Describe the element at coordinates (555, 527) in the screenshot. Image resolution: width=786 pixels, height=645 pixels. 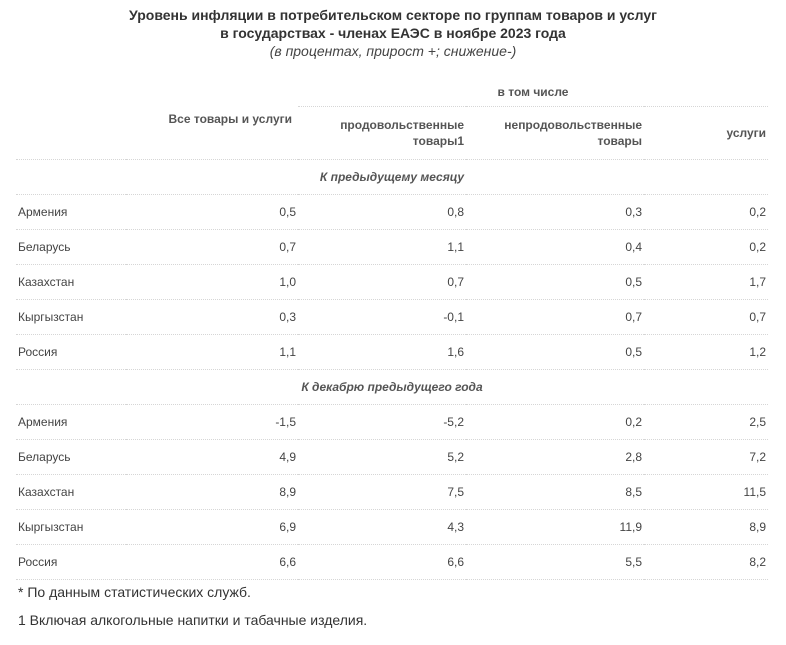
I see `value-nonfood-cell: 11,9` at that location.